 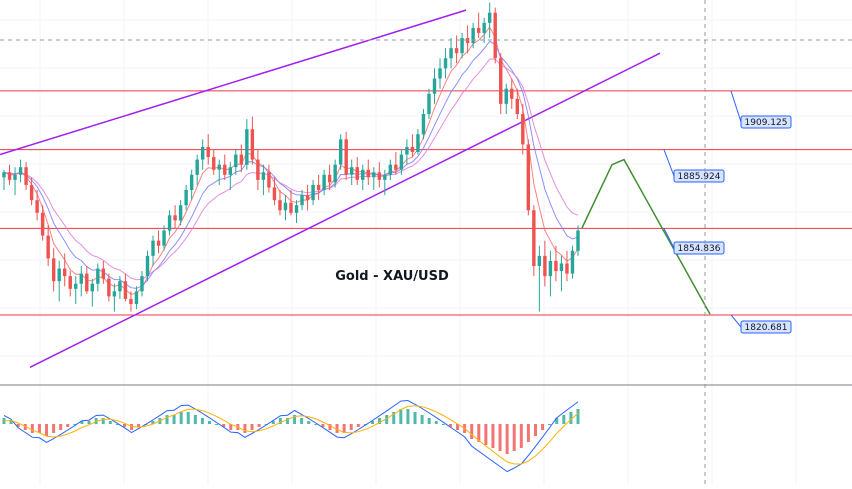 I want to click on macd-pane, so click(x=291, y=436).